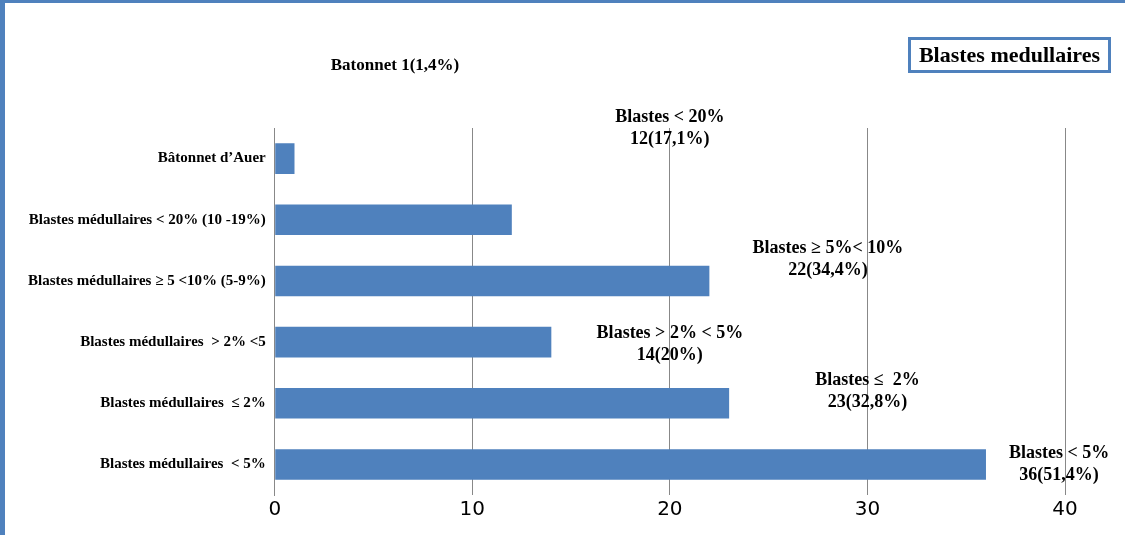 This screenshot has width=1125, height=535. Describe the element at coordinates (867, 390) in the screenshot. I see `annotation: Blastes ≤ 2% 23(32,8%)` at that location.